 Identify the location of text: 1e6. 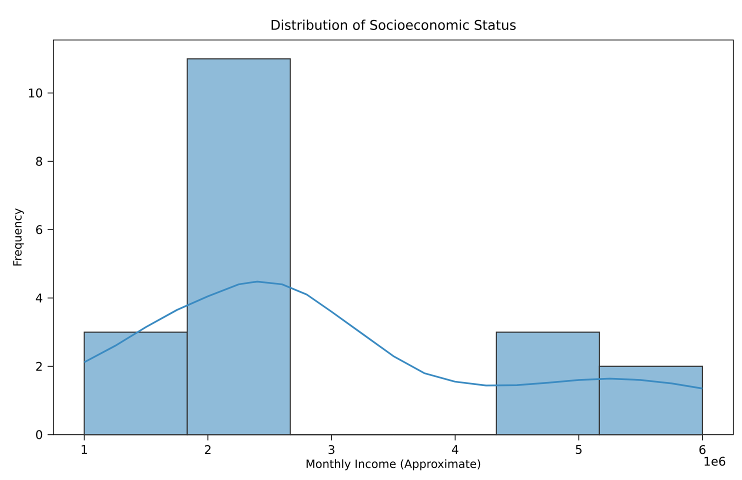
(715, 461).